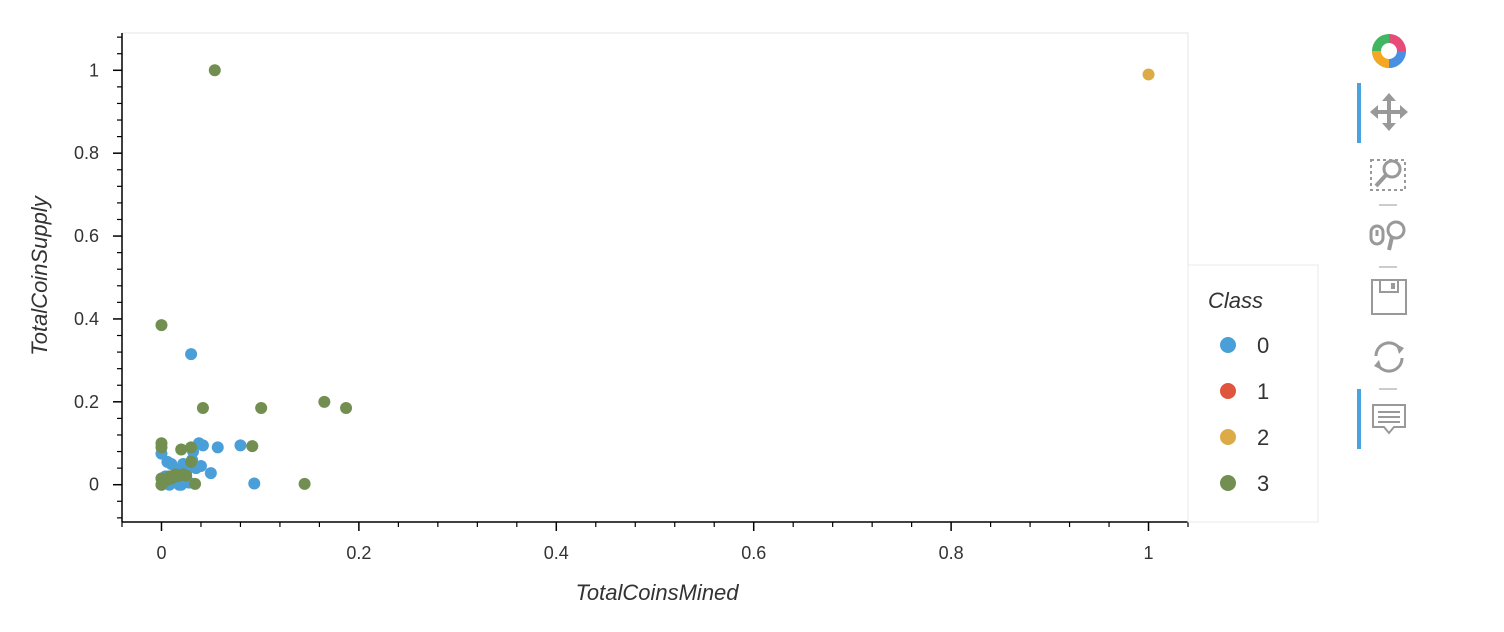  Describe the element at coordinates (1389, 358) in the screenshot. I see `reset-icon` at that location.